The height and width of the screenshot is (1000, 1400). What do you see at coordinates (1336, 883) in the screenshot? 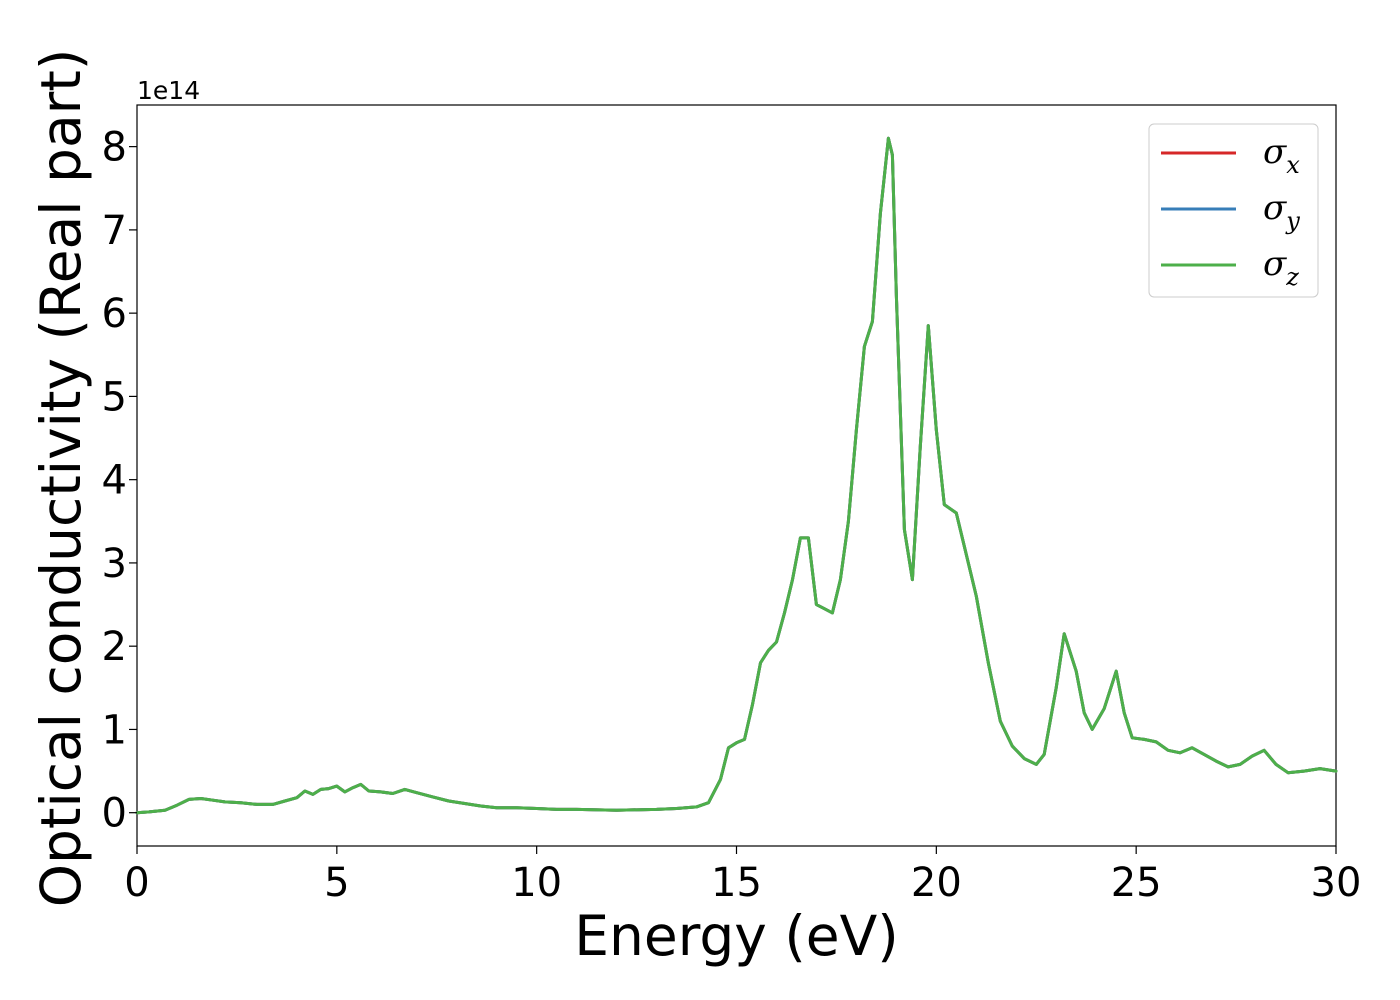
I see `x-tick-label: 30` at bounding box center [1336, 883].